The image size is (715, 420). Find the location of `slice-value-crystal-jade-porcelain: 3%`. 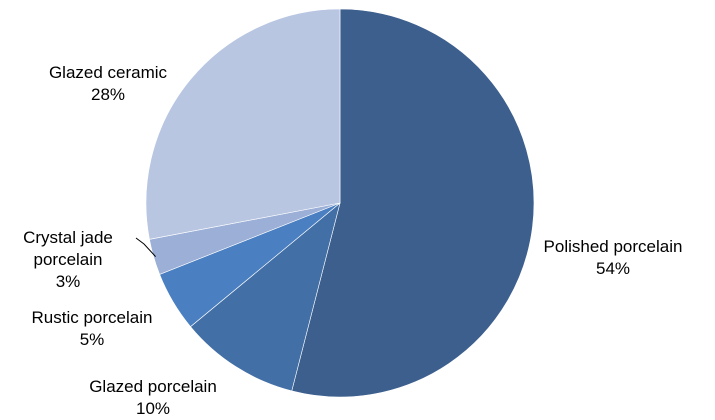

slice-value-crystal-jade-porcelain: 3% is located at coordinates (68, 281).